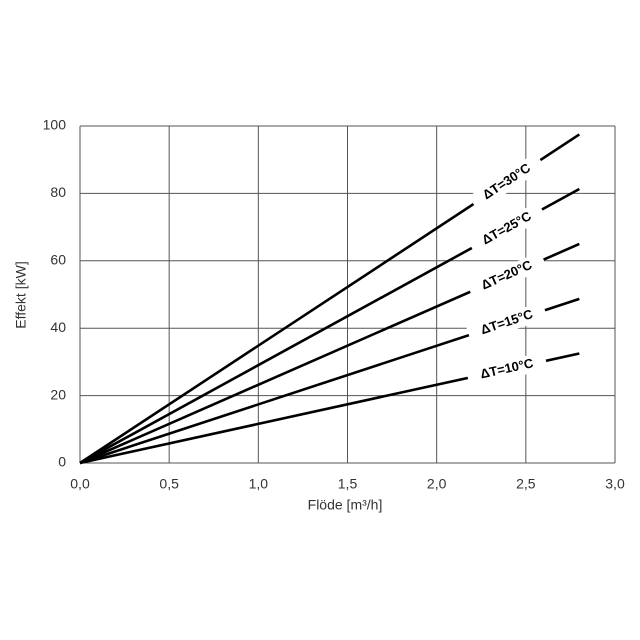 This screenshot has width=640, height=640. What do you see at coordinates (62, 462) in the screenshot?
I see `y-tick-label: 0` at bounding box center [62, 462].